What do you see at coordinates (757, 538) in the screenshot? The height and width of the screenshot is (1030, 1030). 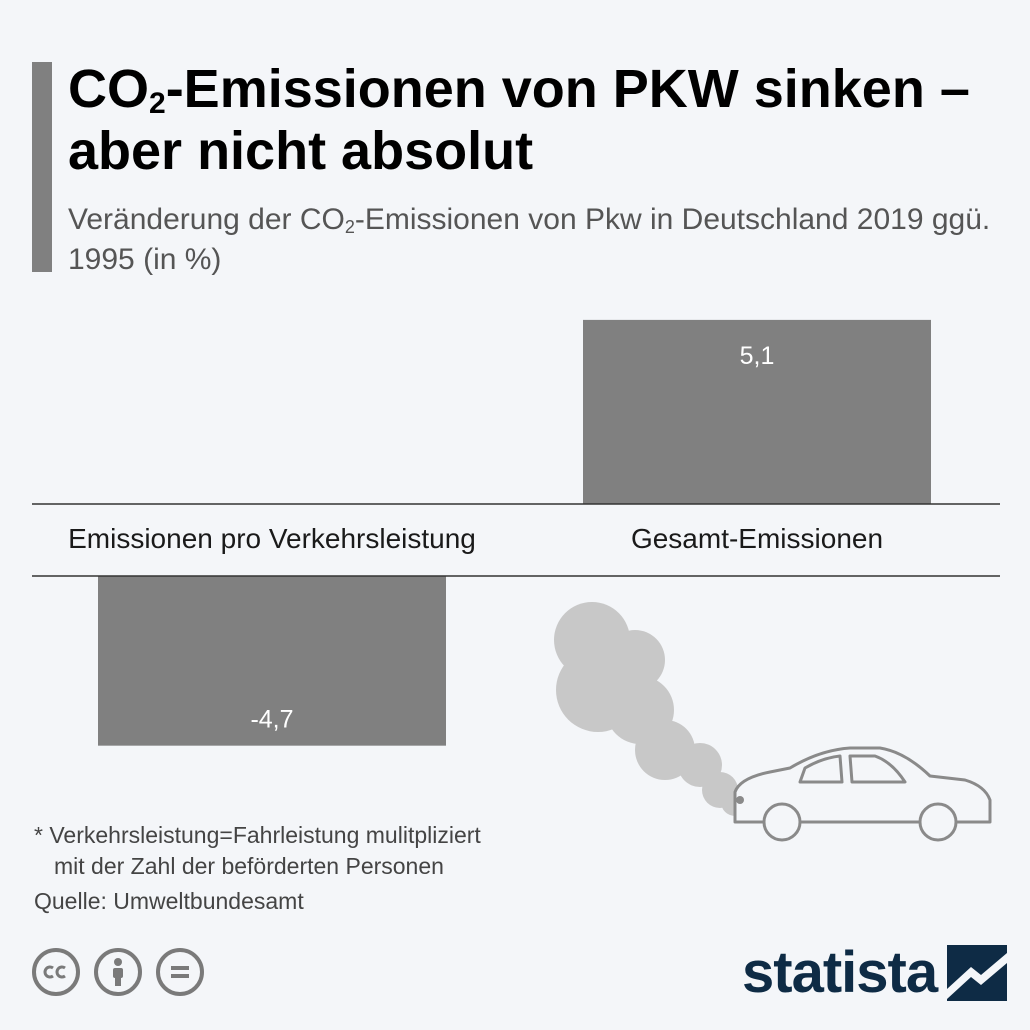 I see `category-label-2: Gesamt-Emissionen` at bounding box center [757, 538].